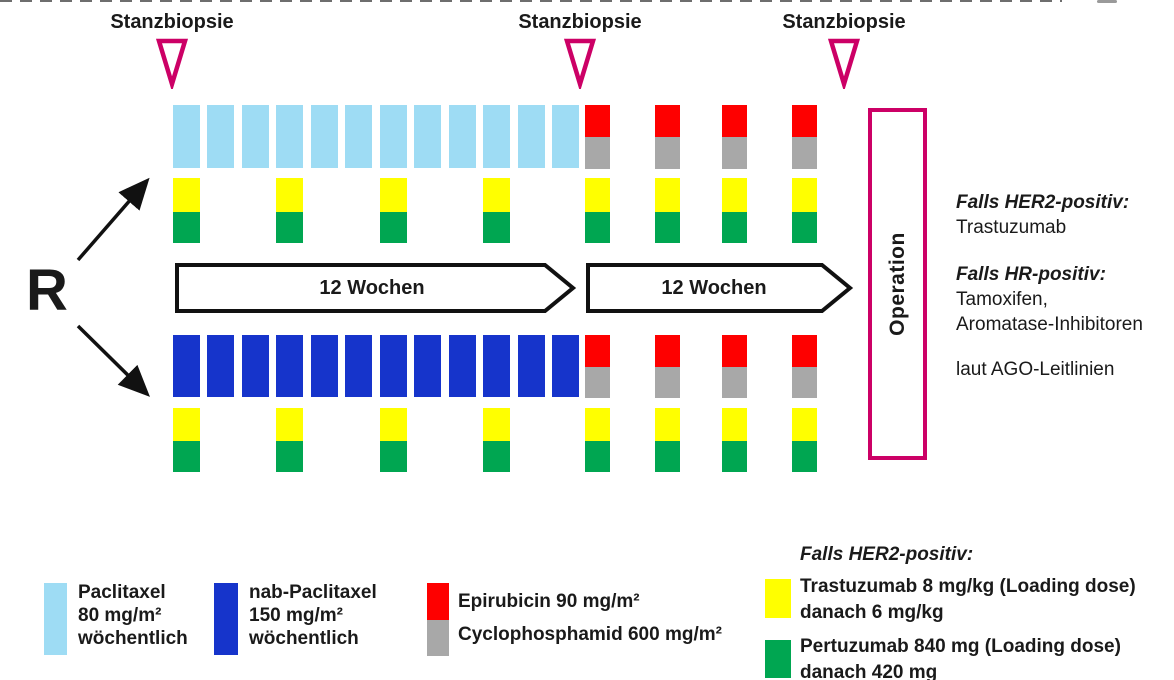  Describe the element at coordinates (897, 284) in the screenshot. I see `operation-label: Operation` at that location.